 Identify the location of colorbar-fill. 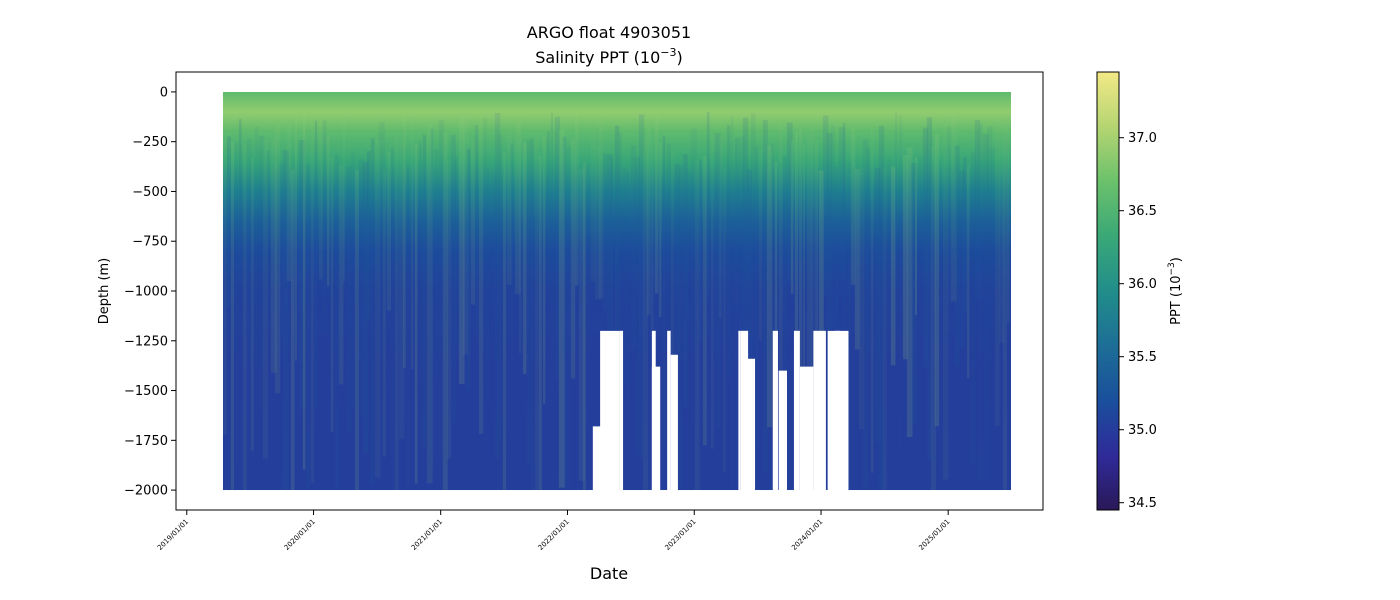
(1108, 291).